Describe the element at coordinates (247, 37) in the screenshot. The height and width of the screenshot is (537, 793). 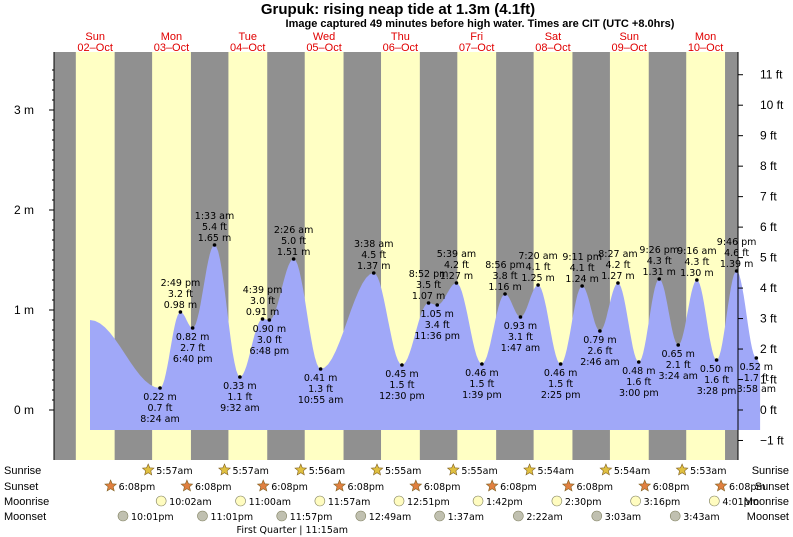
I see `day-name: Tue` at that location.